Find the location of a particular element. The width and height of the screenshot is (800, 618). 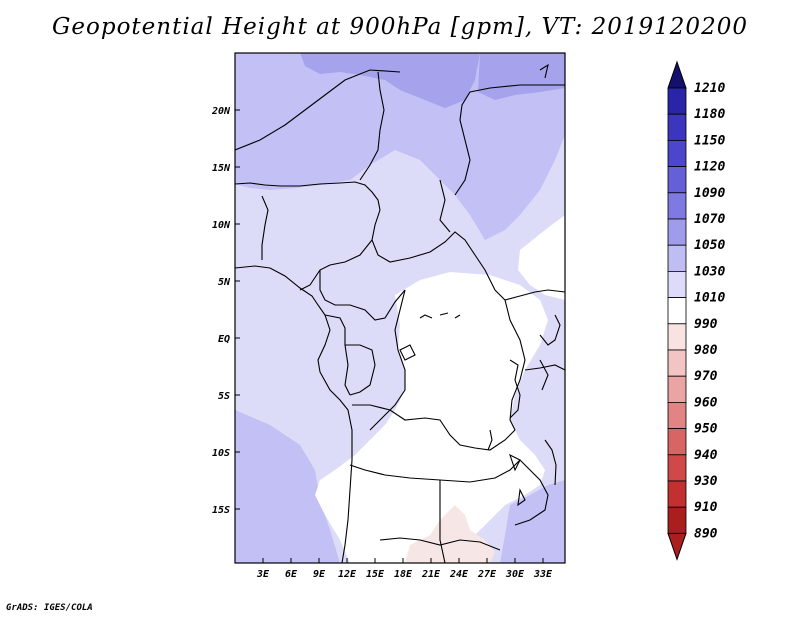

lat-label: 10S is located at coordinates (221, 453).